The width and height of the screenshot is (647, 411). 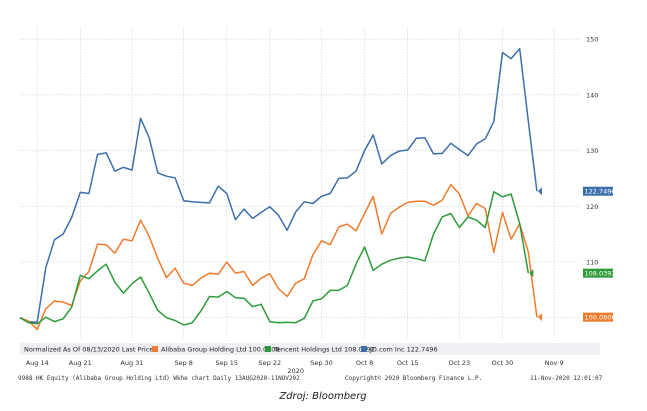 I want to click on x-tick-label: Aug 14, so click(x=37, y=363).